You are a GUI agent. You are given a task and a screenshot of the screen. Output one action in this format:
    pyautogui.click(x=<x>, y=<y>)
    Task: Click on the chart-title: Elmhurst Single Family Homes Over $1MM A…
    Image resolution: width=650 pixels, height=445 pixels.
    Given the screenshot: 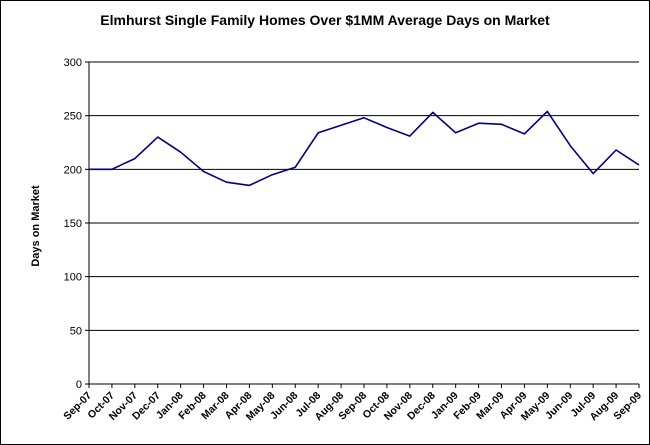 What is the action you would take?
    pyautogui.click(x=325, y=20)
    